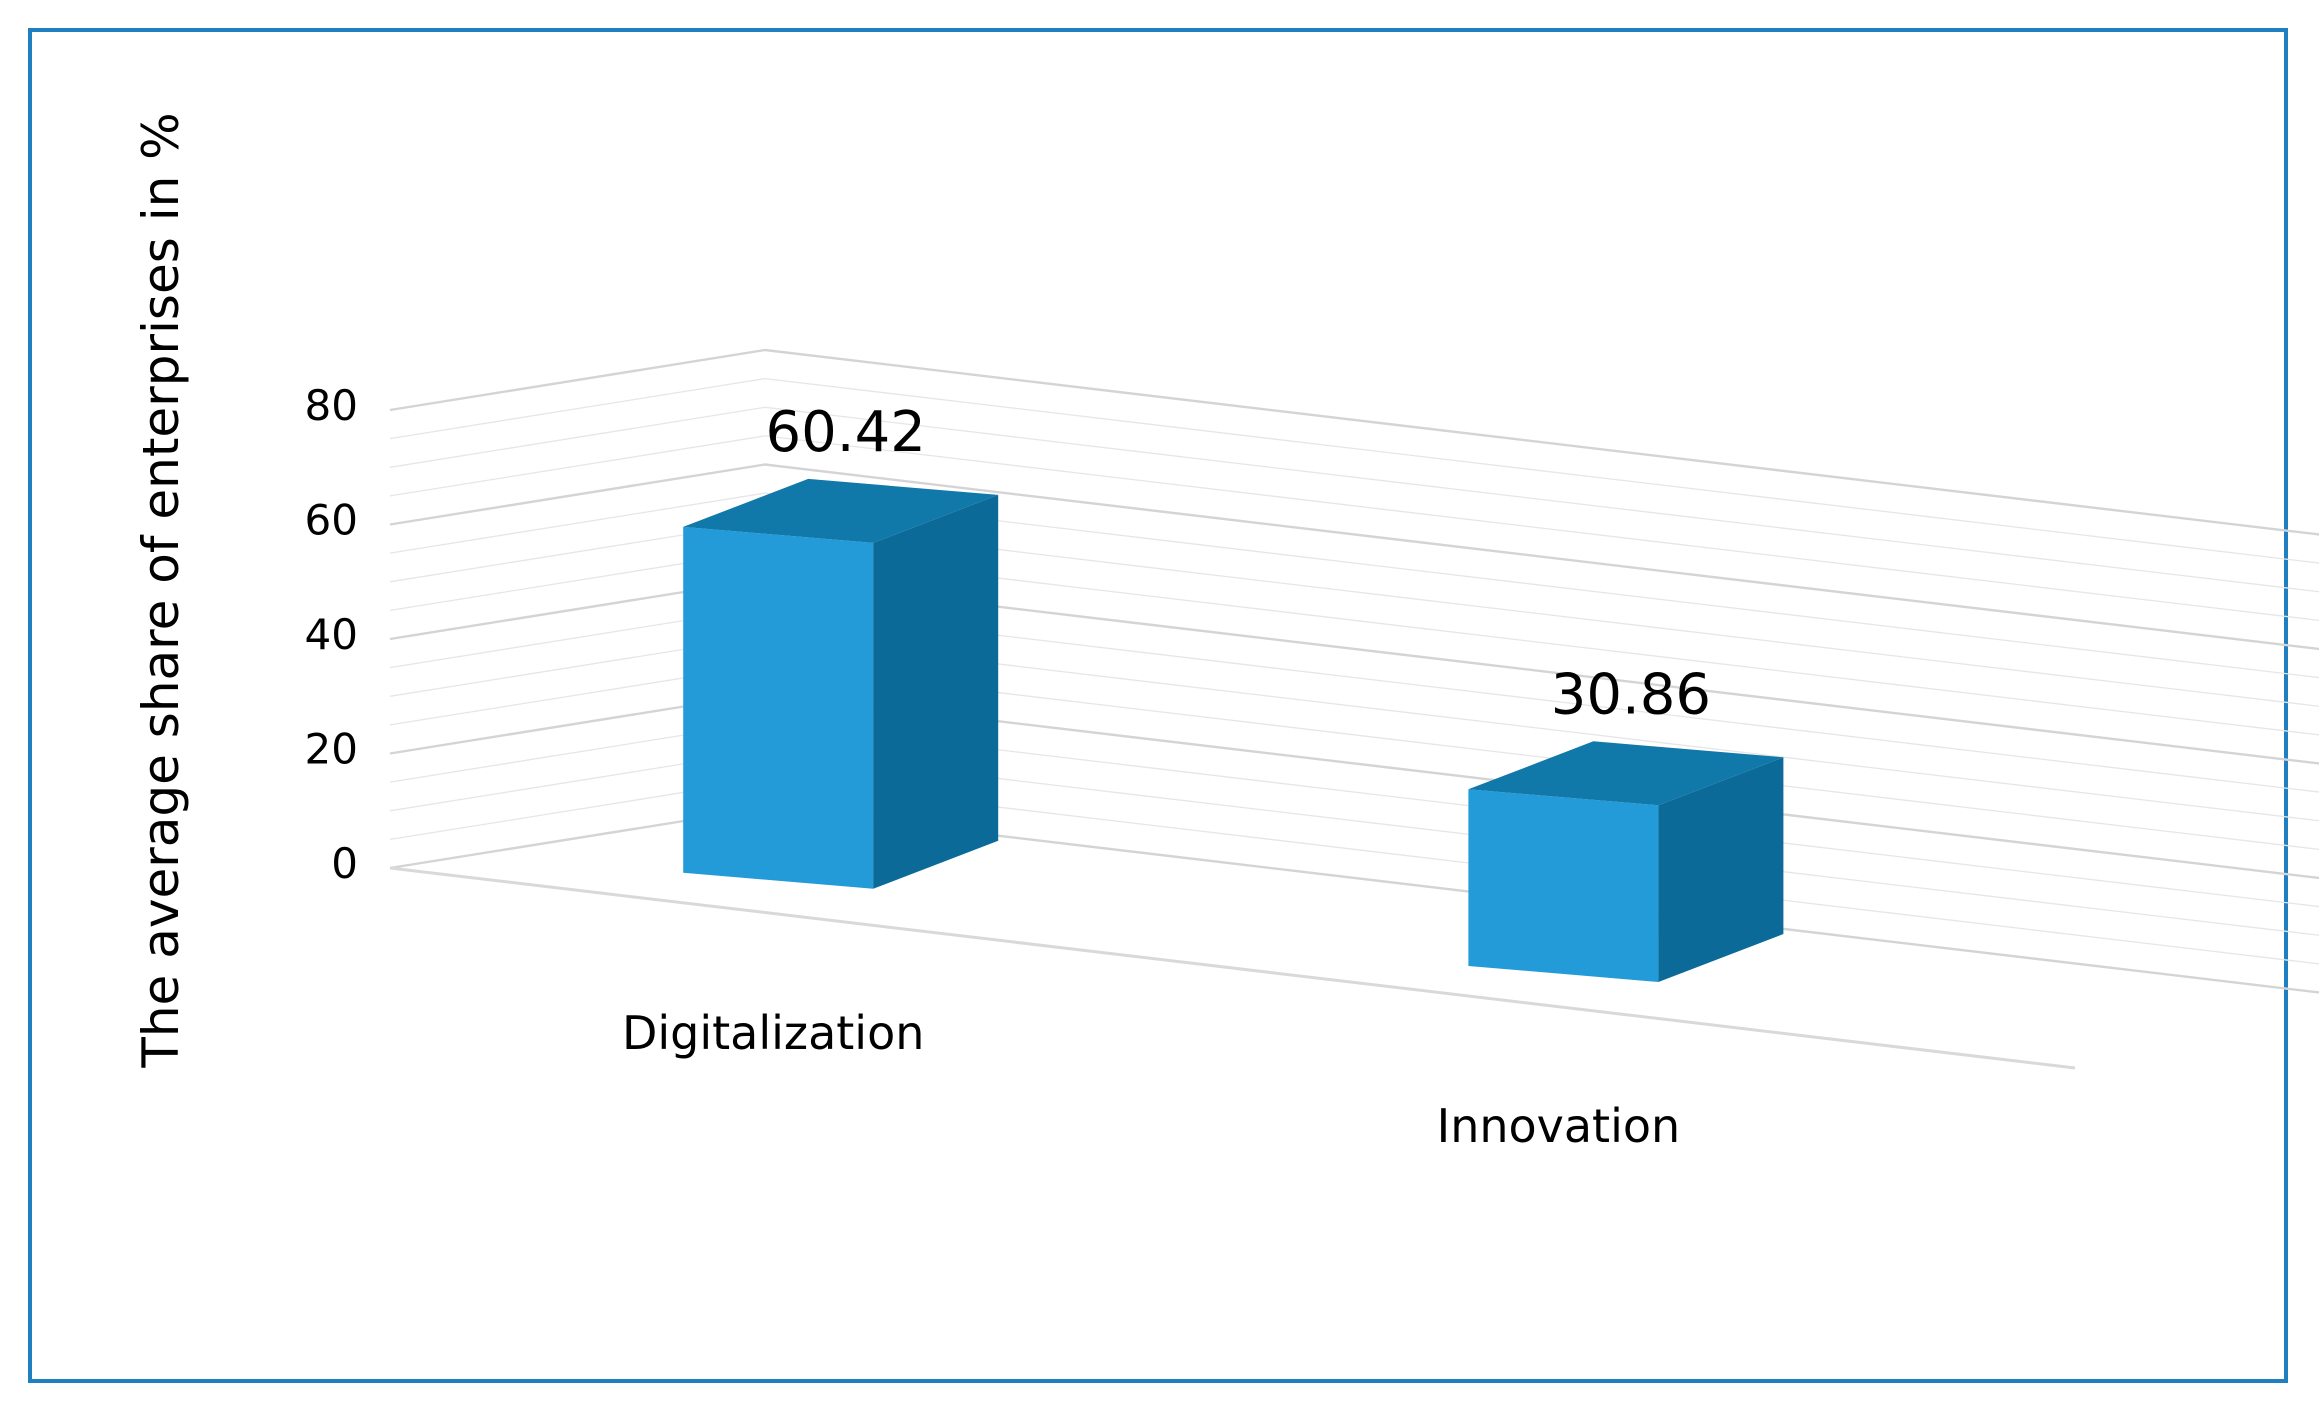 This screenshot has width=2319, height=1419. I want to click on bar-side-innovation, so click(1721, 869).